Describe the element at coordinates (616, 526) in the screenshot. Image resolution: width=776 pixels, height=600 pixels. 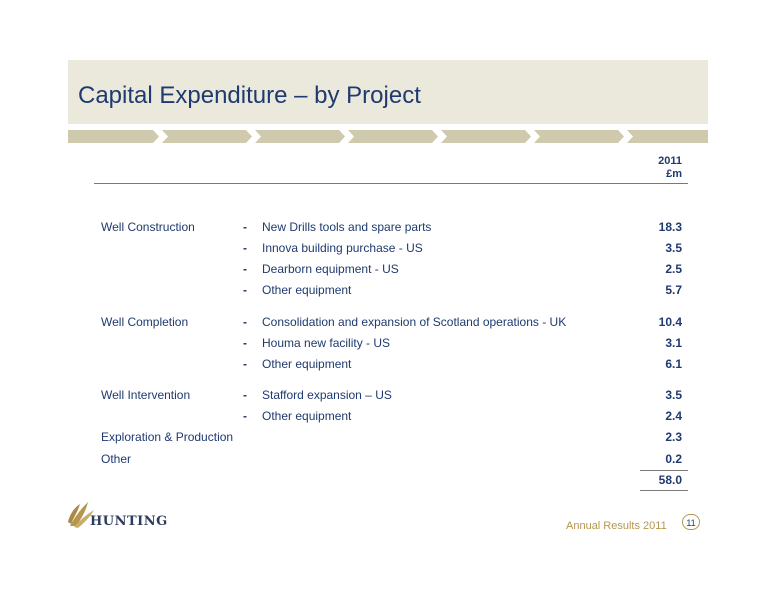
I see `footer-label: Annual Results 2011` at that location.